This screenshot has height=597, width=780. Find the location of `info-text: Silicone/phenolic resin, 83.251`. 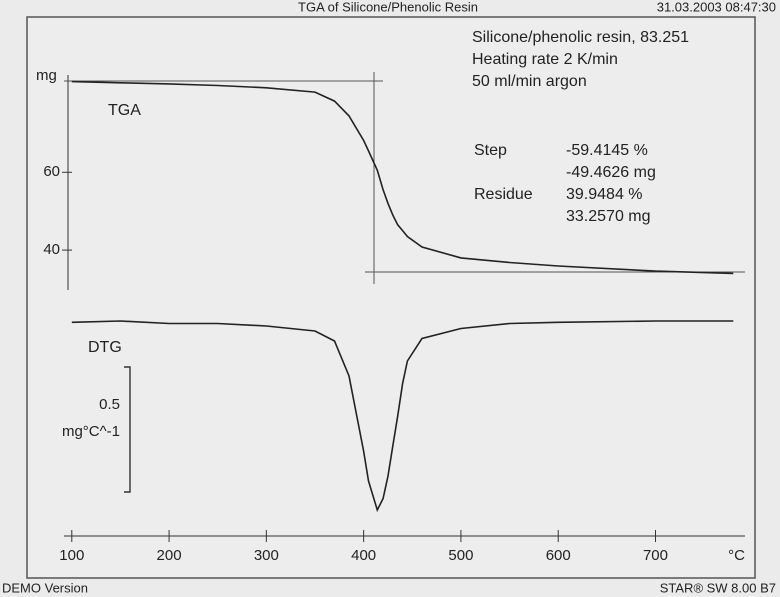

info-text: Silicone/phenolic resin, 83.251 is located at coordinates (580, 37).